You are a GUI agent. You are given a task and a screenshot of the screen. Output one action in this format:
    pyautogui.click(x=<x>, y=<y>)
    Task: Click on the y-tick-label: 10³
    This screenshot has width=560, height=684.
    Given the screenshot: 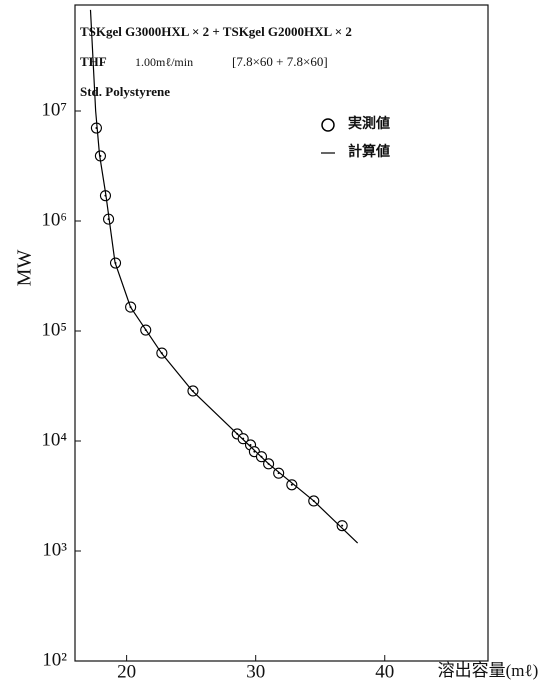 What is the action you would take?
    pyautogui.click(x=54, y=549)
    